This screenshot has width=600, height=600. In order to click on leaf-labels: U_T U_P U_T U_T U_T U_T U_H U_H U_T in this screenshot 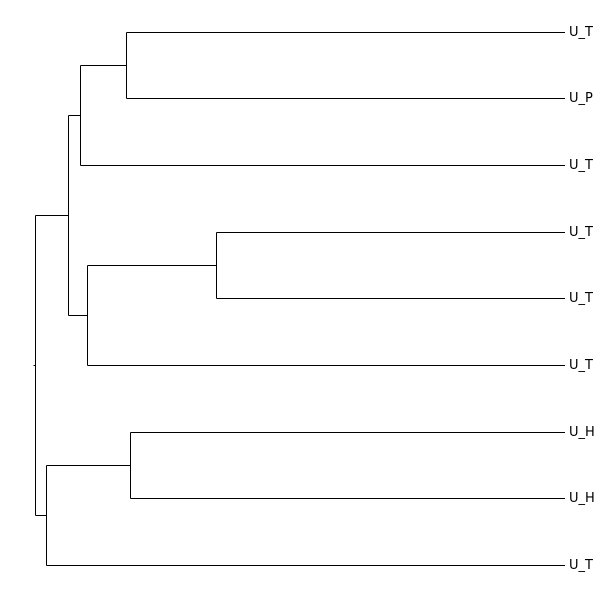, I will do `click(582, 299)`.